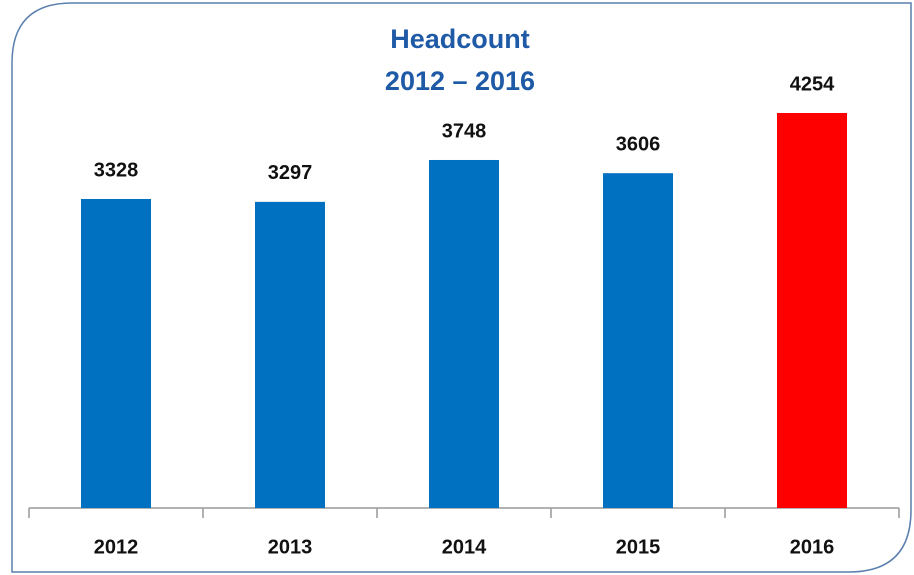 The image size is (914, 575). I want to click on value-label: 3328, so click(116, 170).